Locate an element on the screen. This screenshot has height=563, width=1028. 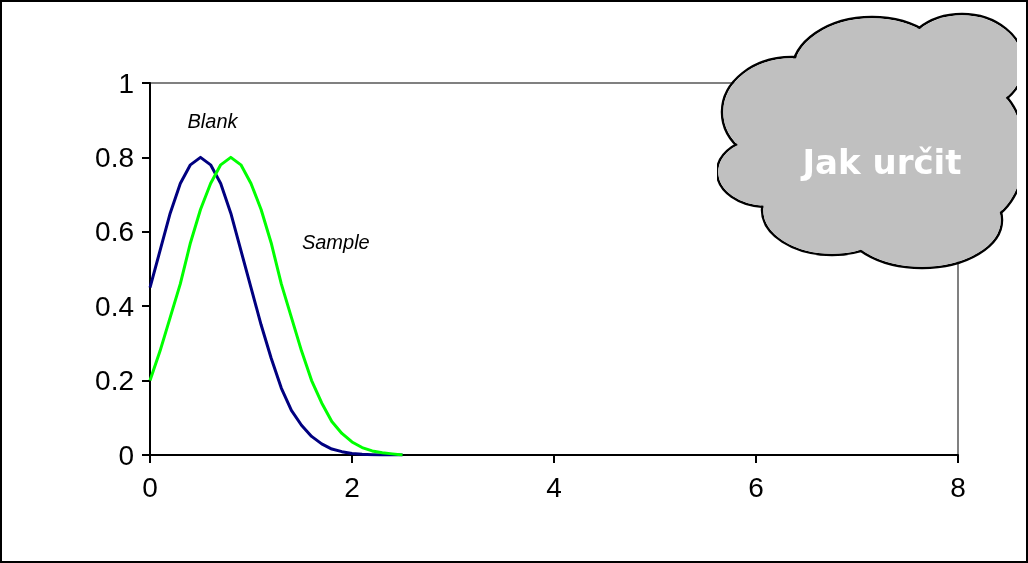
x-tick-label: 2 is located at coordinates (352, 487).